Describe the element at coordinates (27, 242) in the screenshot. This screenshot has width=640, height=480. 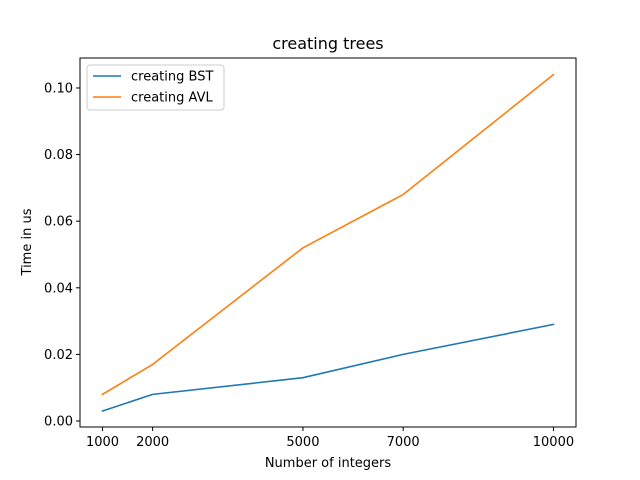
I see `y-axis-label: Time in us` at that location.